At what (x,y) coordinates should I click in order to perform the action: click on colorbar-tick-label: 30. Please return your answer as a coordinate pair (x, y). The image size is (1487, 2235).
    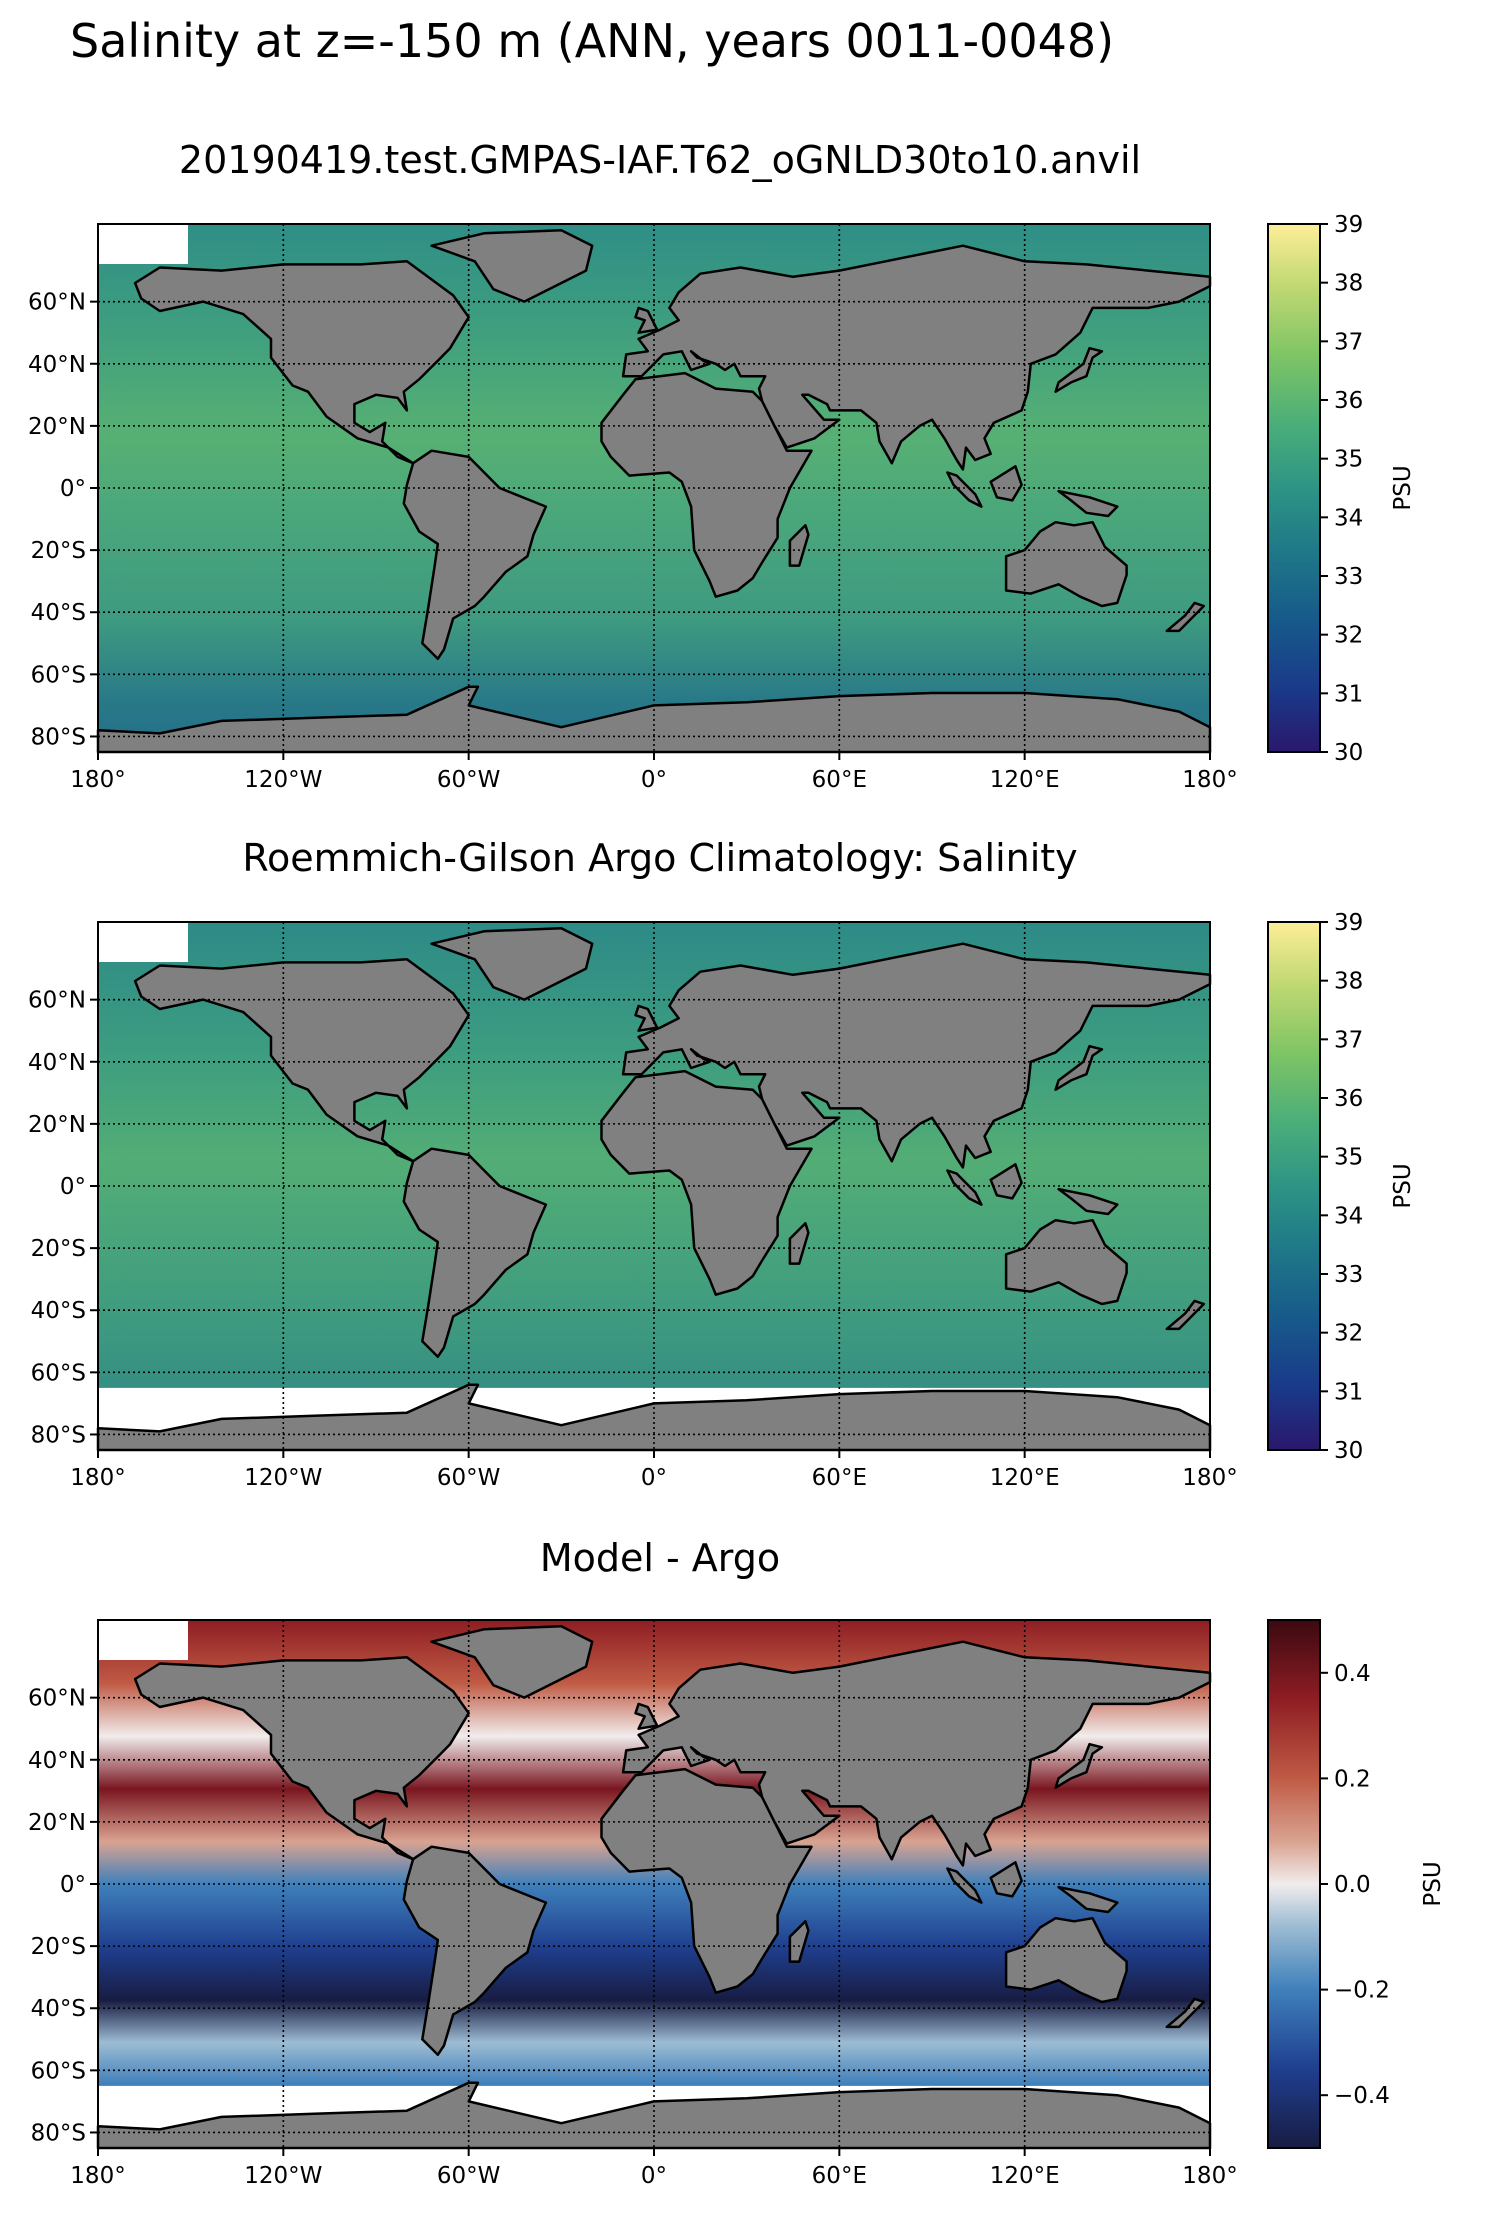
    Looking at the image, I should click on (1348, 753).